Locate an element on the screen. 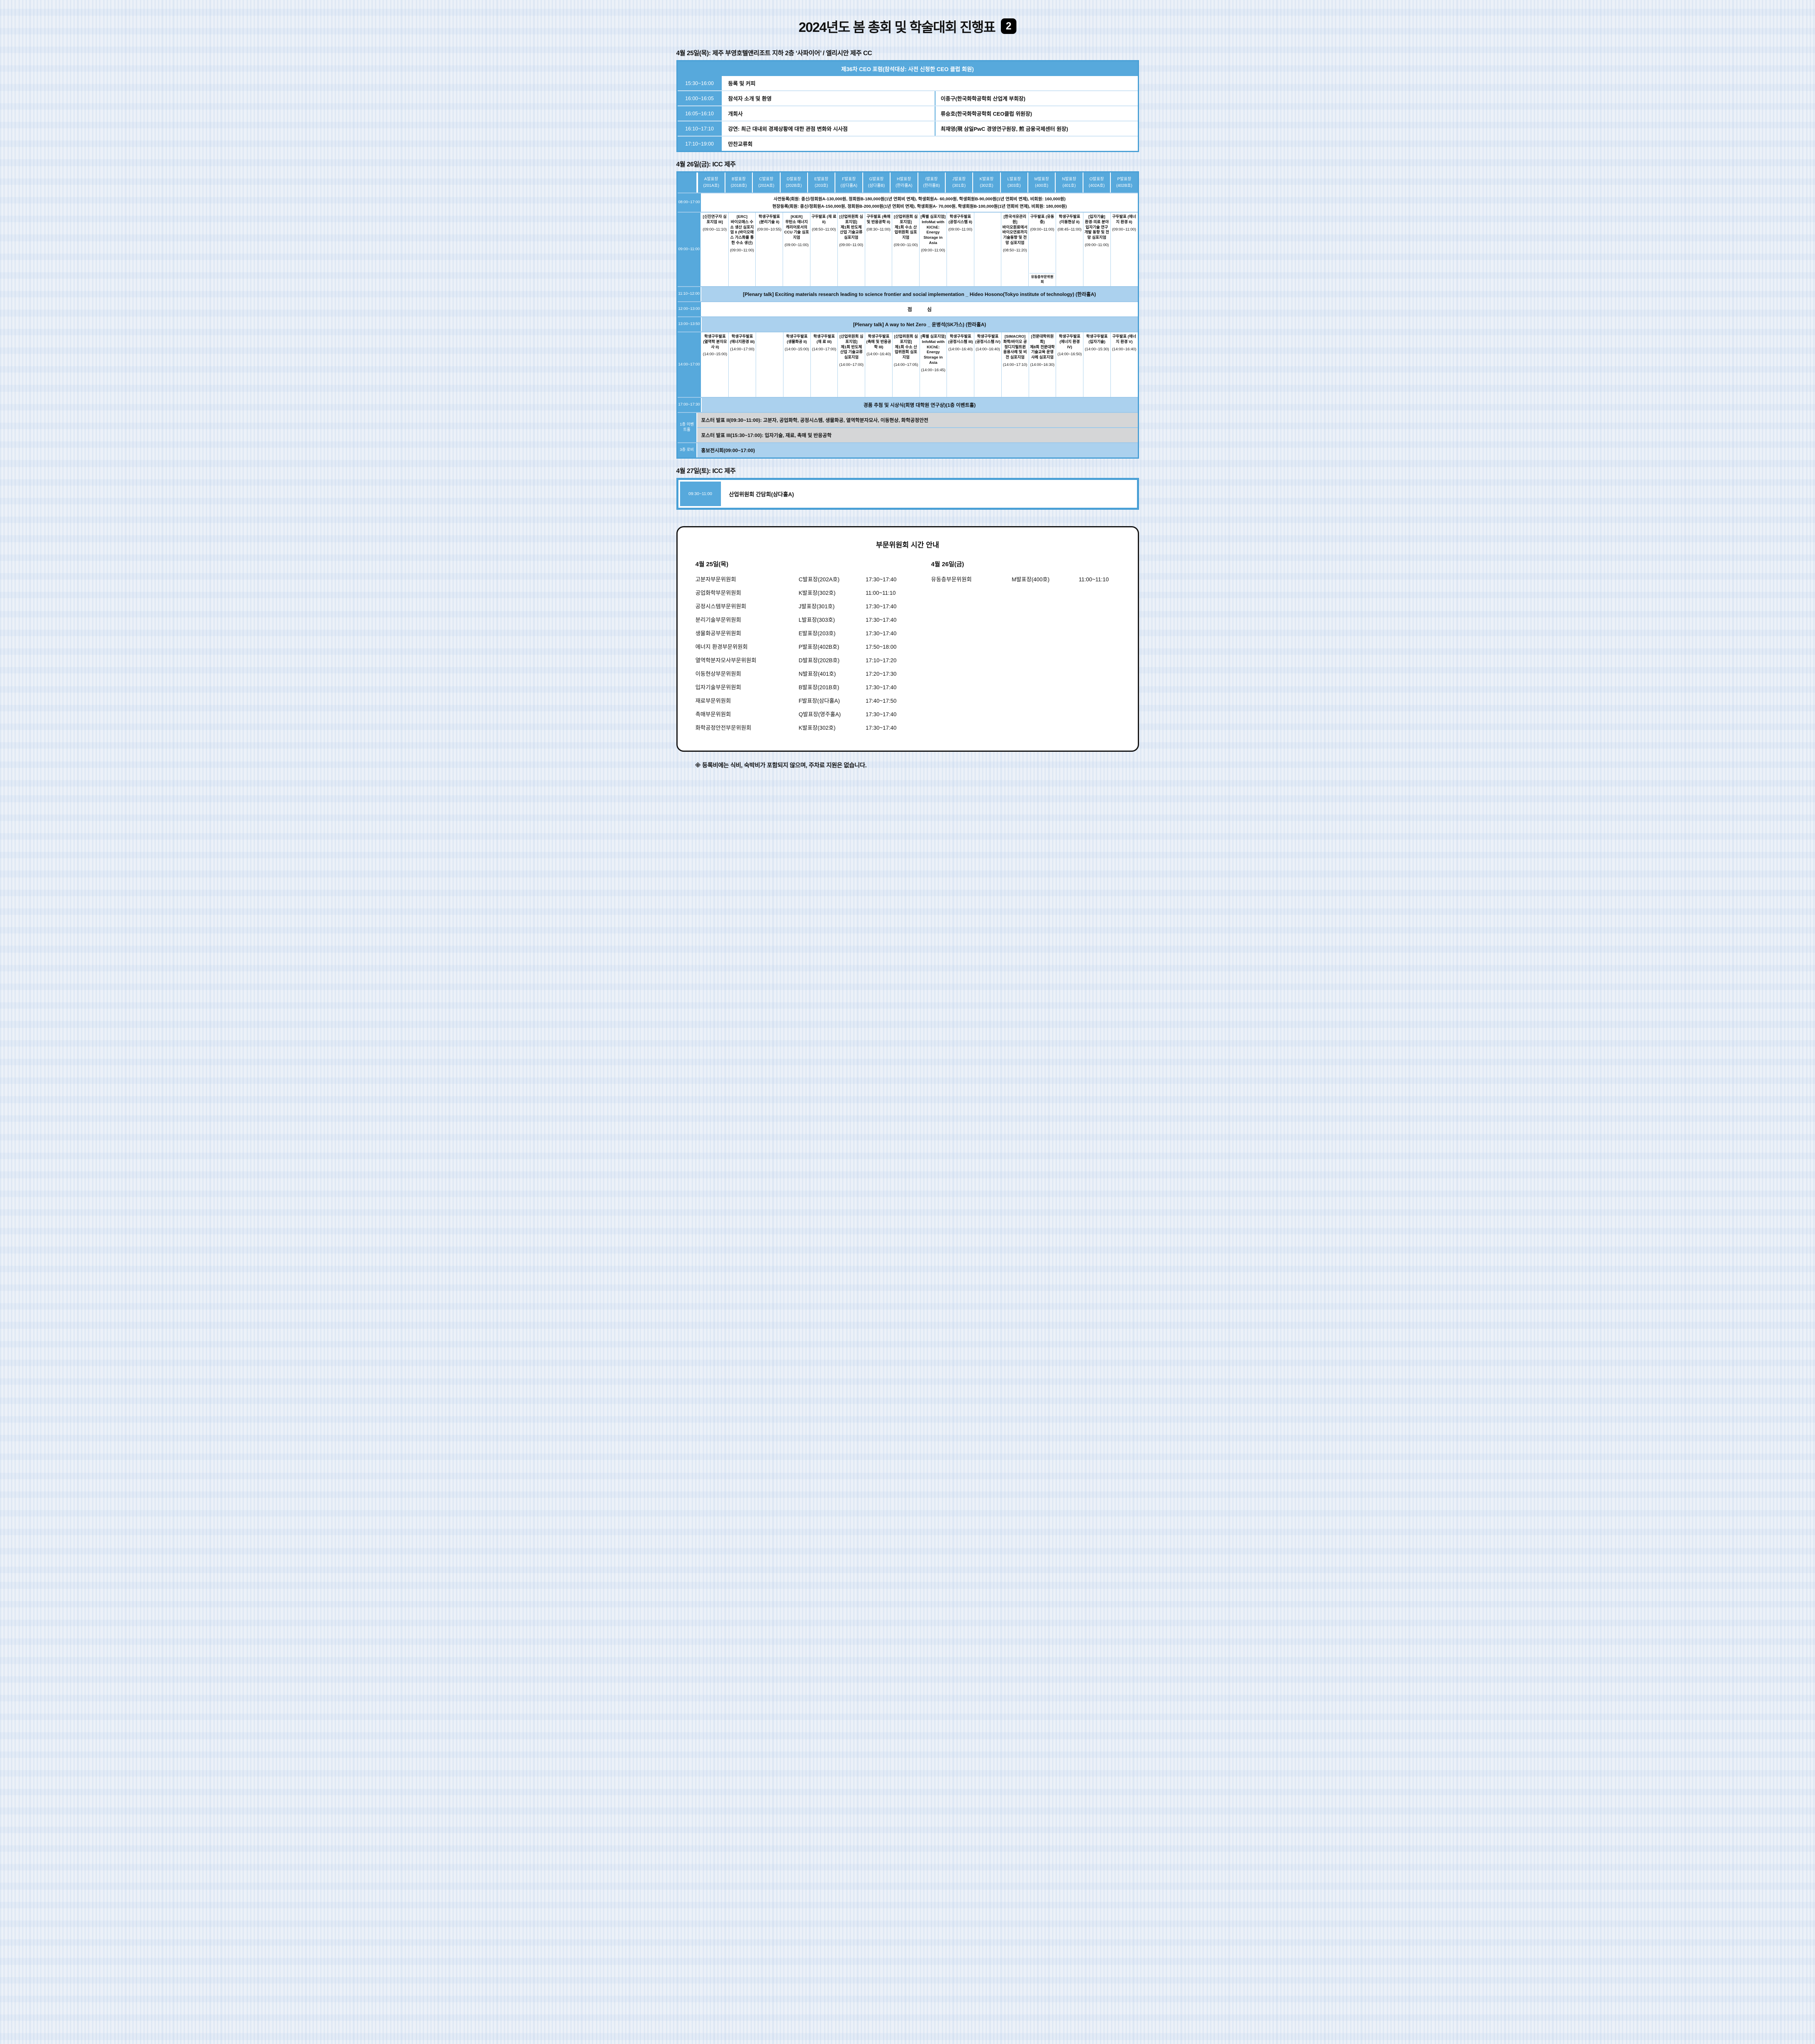  meeting-text: 산업위원회 간담회(삼다홀A) is located at coordinates (761, 494).